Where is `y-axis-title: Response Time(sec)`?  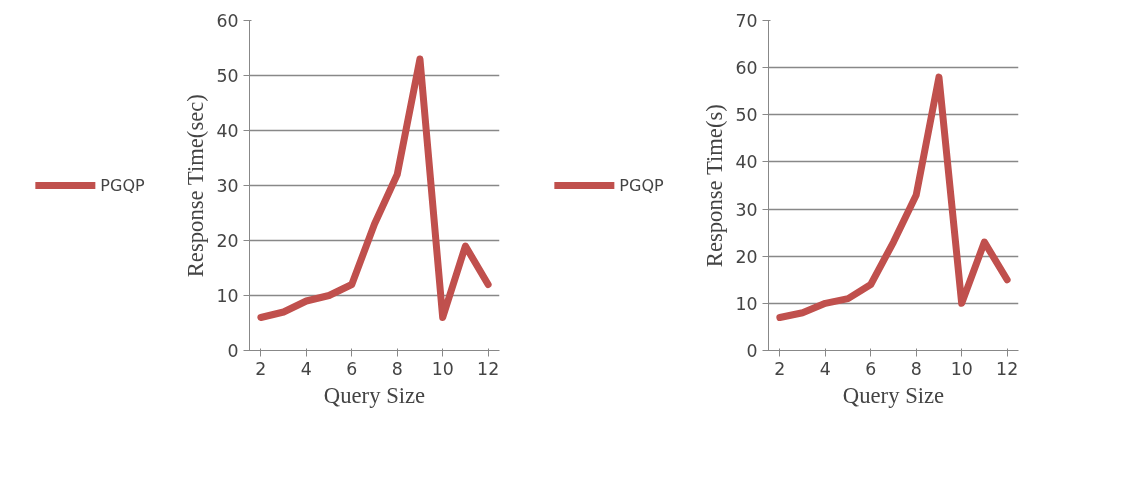 y-axis-title: Response Time(sec) is located at coordinates (196, 186).